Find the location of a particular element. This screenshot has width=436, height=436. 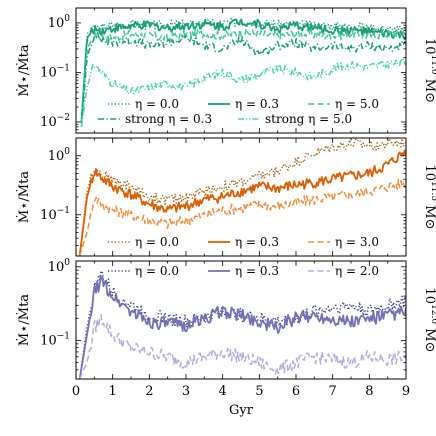

halo-mass-label: 1011.5 M⊙ is located at coordinates (429, 197).